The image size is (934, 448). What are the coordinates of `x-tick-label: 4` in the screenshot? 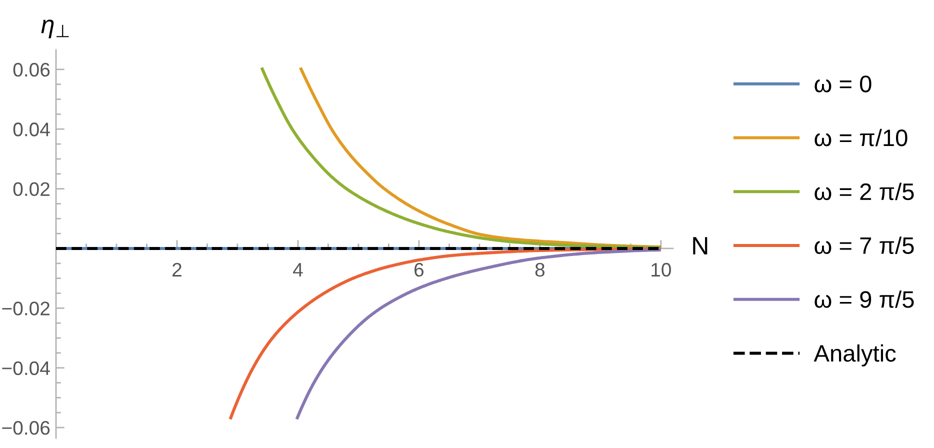 It's located at (298, 269).